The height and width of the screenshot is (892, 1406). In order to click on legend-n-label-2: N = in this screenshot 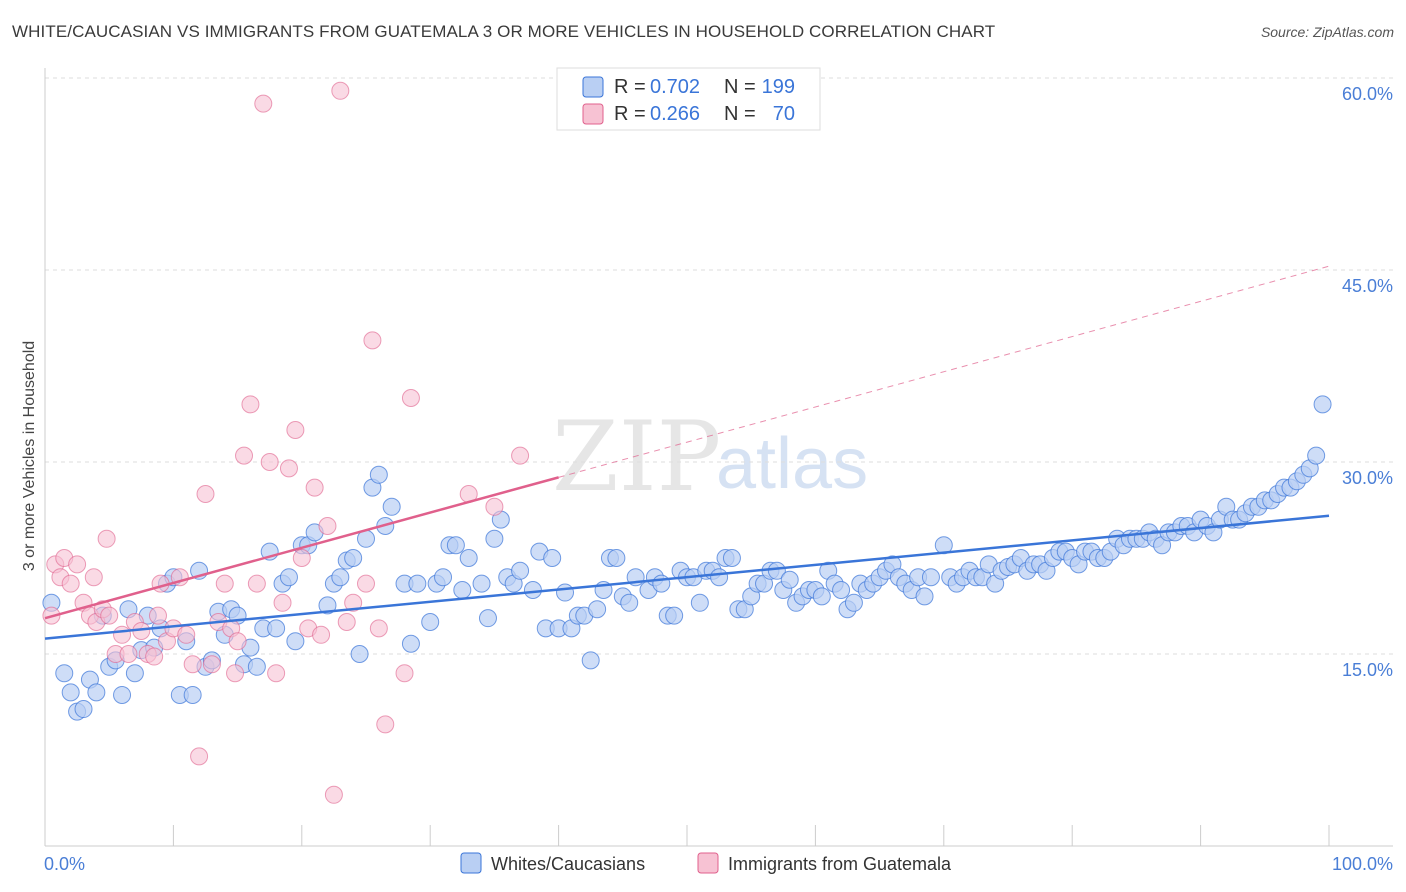, I will do `click(740, 114)`.